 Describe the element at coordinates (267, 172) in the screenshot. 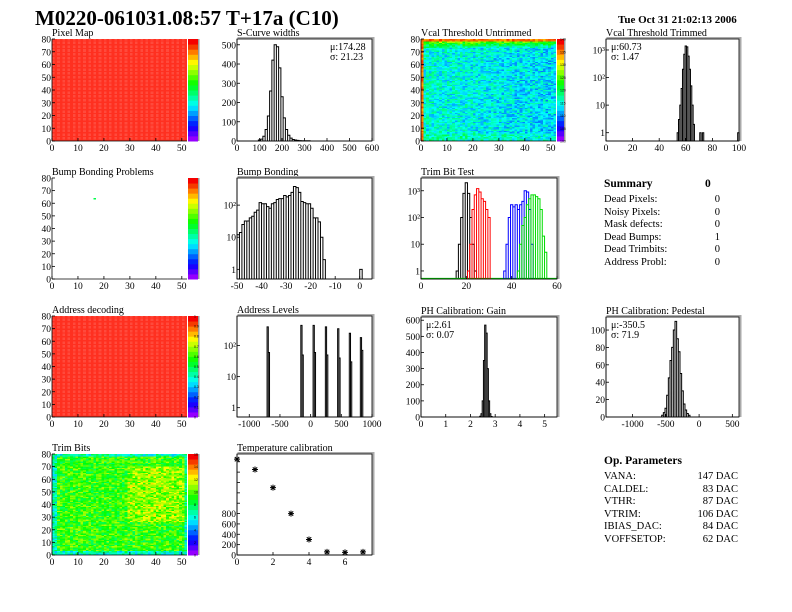

I see `chart-title: Bump Bonding` at that location.